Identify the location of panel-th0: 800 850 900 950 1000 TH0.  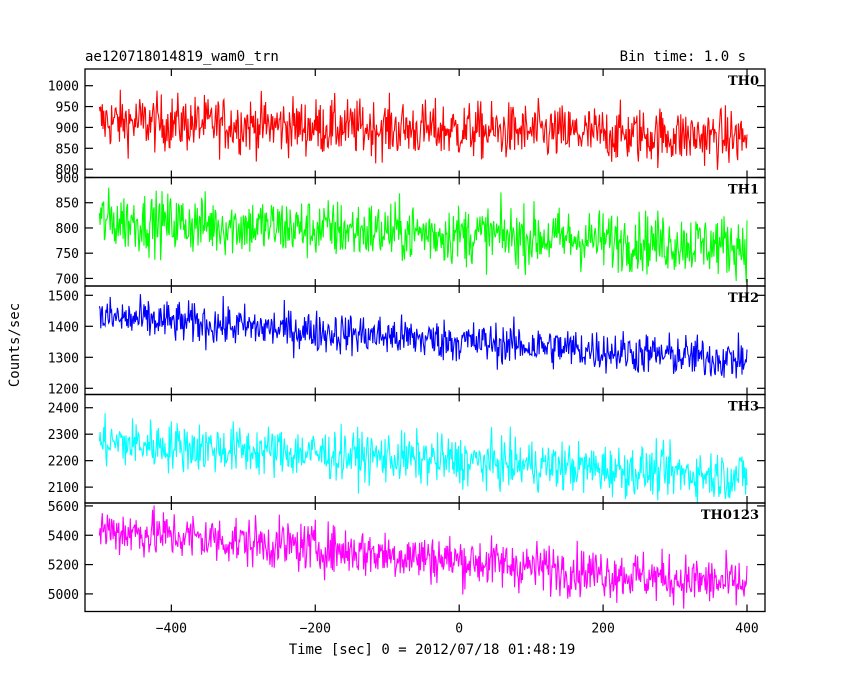
(407, 123).